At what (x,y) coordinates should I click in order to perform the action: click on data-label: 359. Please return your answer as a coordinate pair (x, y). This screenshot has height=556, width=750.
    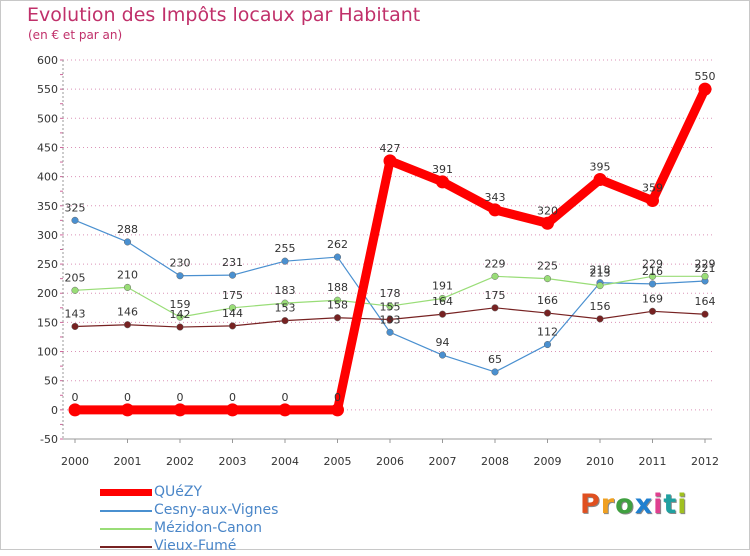
    Looking at the image, I should click on (652, 188).